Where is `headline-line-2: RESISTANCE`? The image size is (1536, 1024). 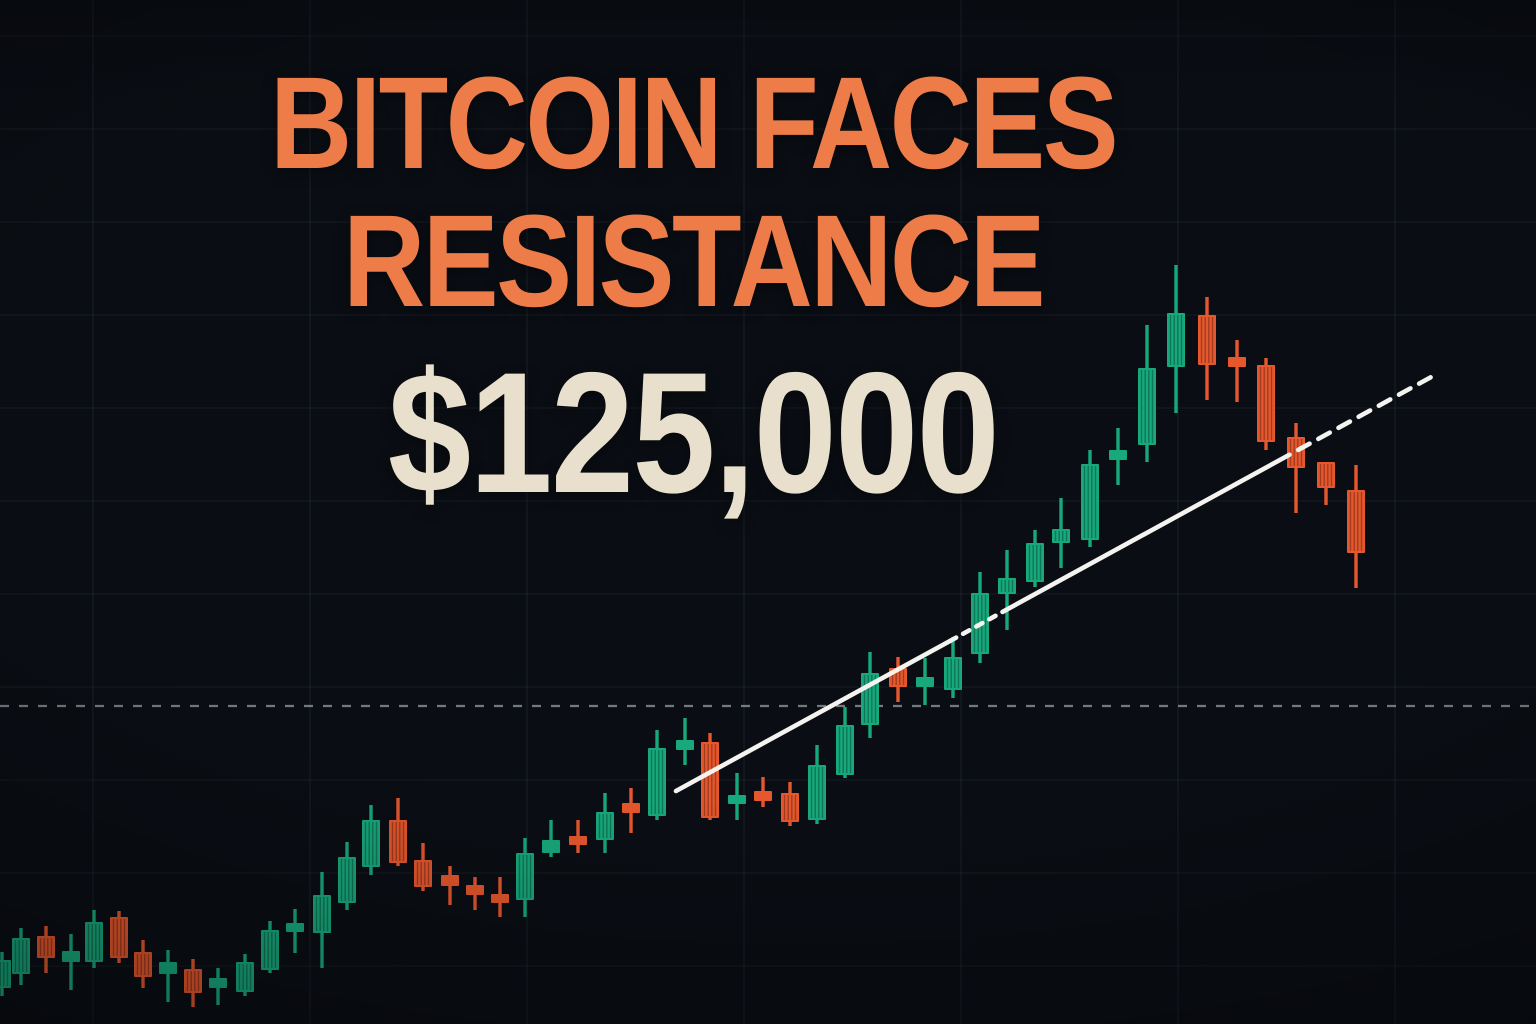
headline-line-2: RESISTANCE is located at coordinates (694, 260).